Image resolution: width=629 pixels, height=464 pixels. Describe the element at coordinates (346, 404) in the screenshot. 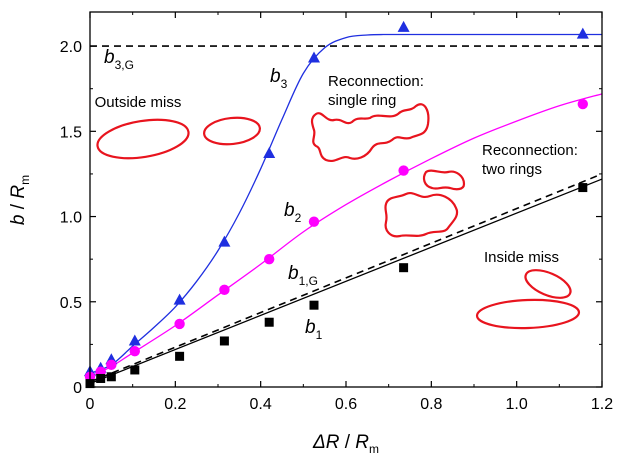

I see `x-tick-label: 0.6` at that location.